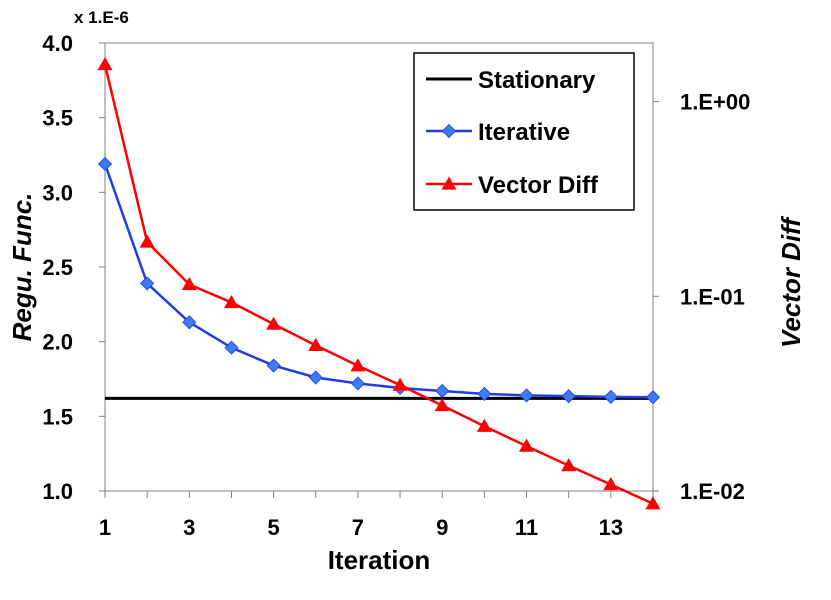 The image size is (831, 600). What do you see at coordinates (273, 527) in the screenshot?
I see `x-tick-label: 5` at bounding box center [273, 527].